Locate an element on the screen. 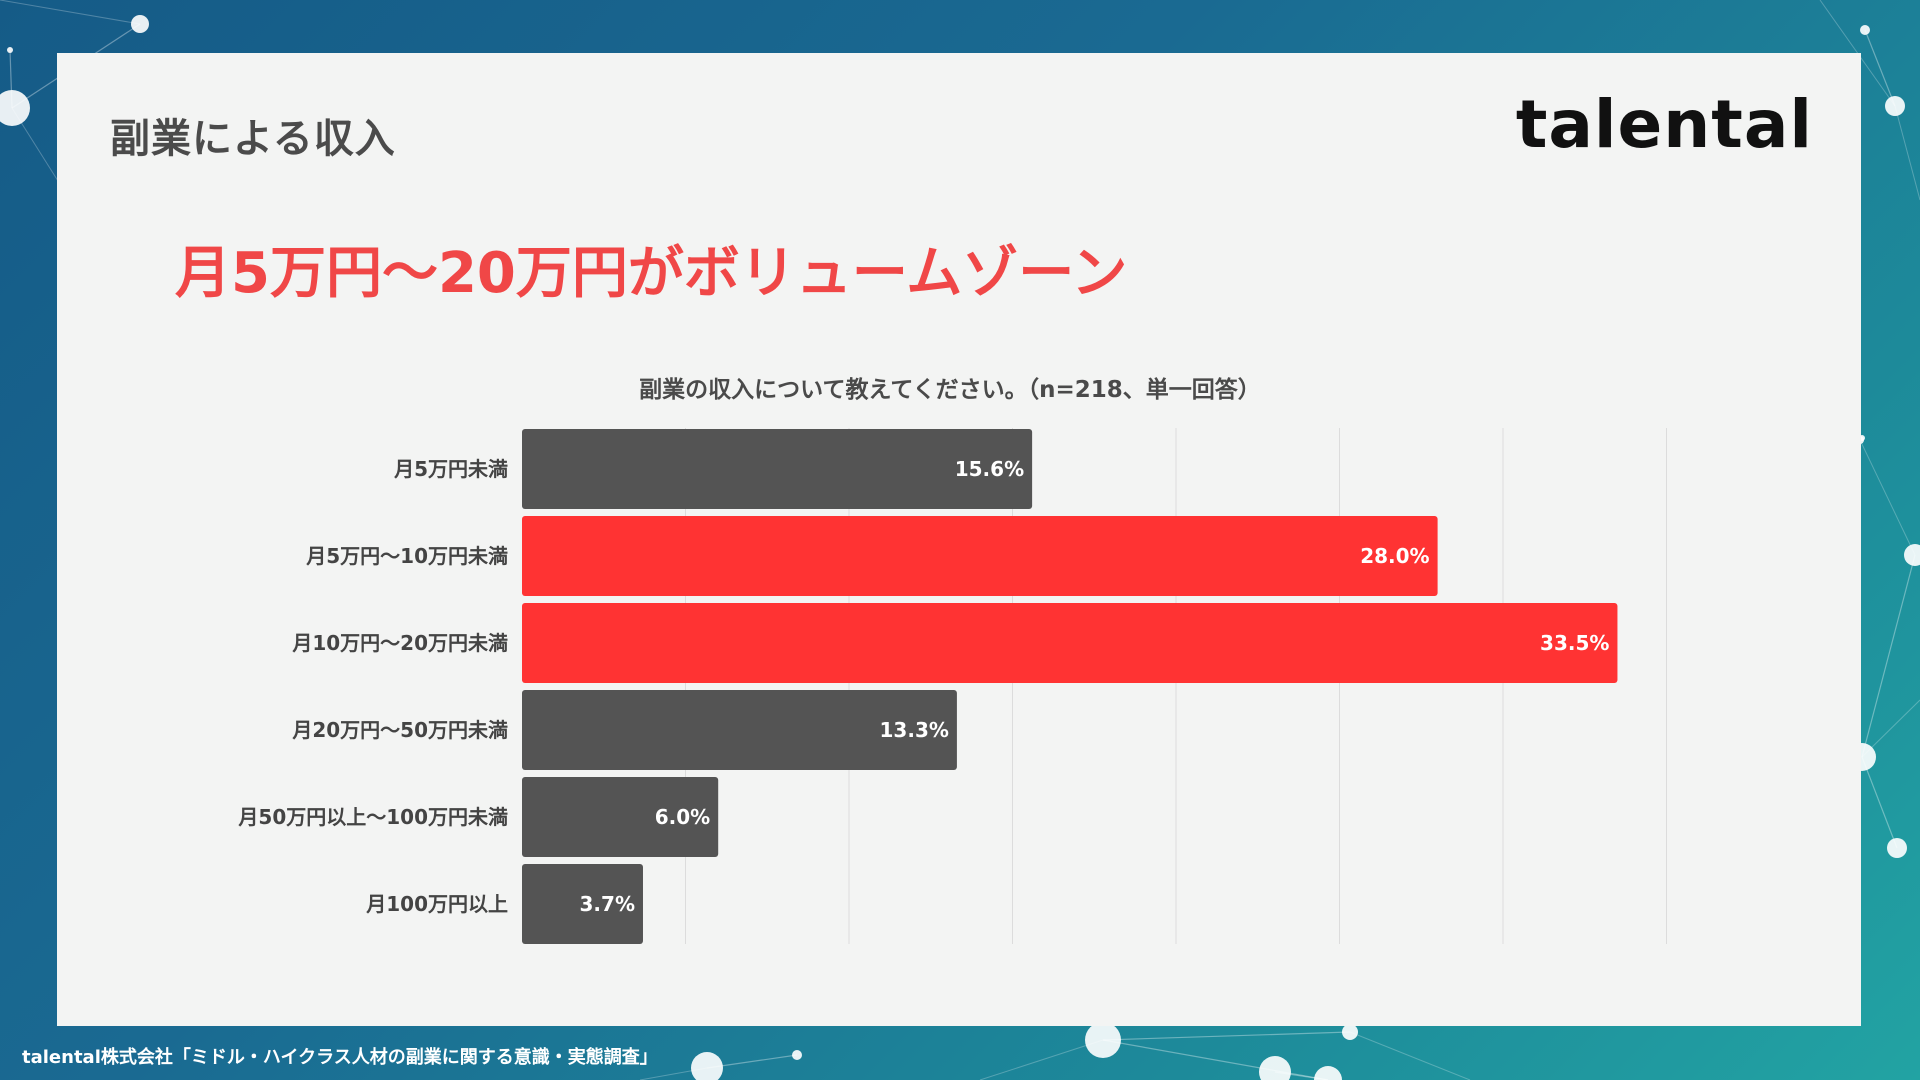 Image resolution: width=1920 pixels, height=1080 pixels. category-label: 月50万円以上〜100万円未満 is located at coordinates (372, 817).